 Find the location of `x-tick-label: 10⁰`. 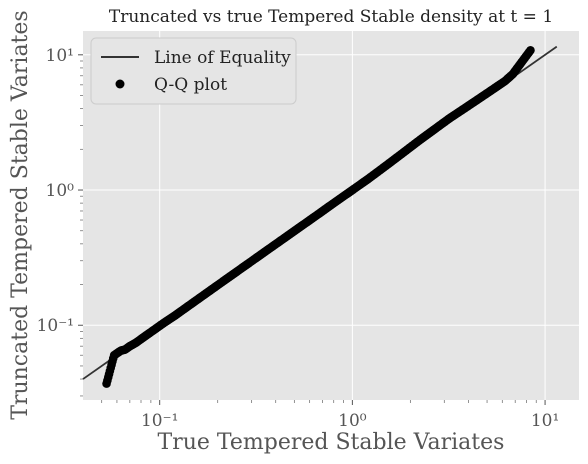

x-tick-label: 10⁰ is located at coordinates (352, 421).